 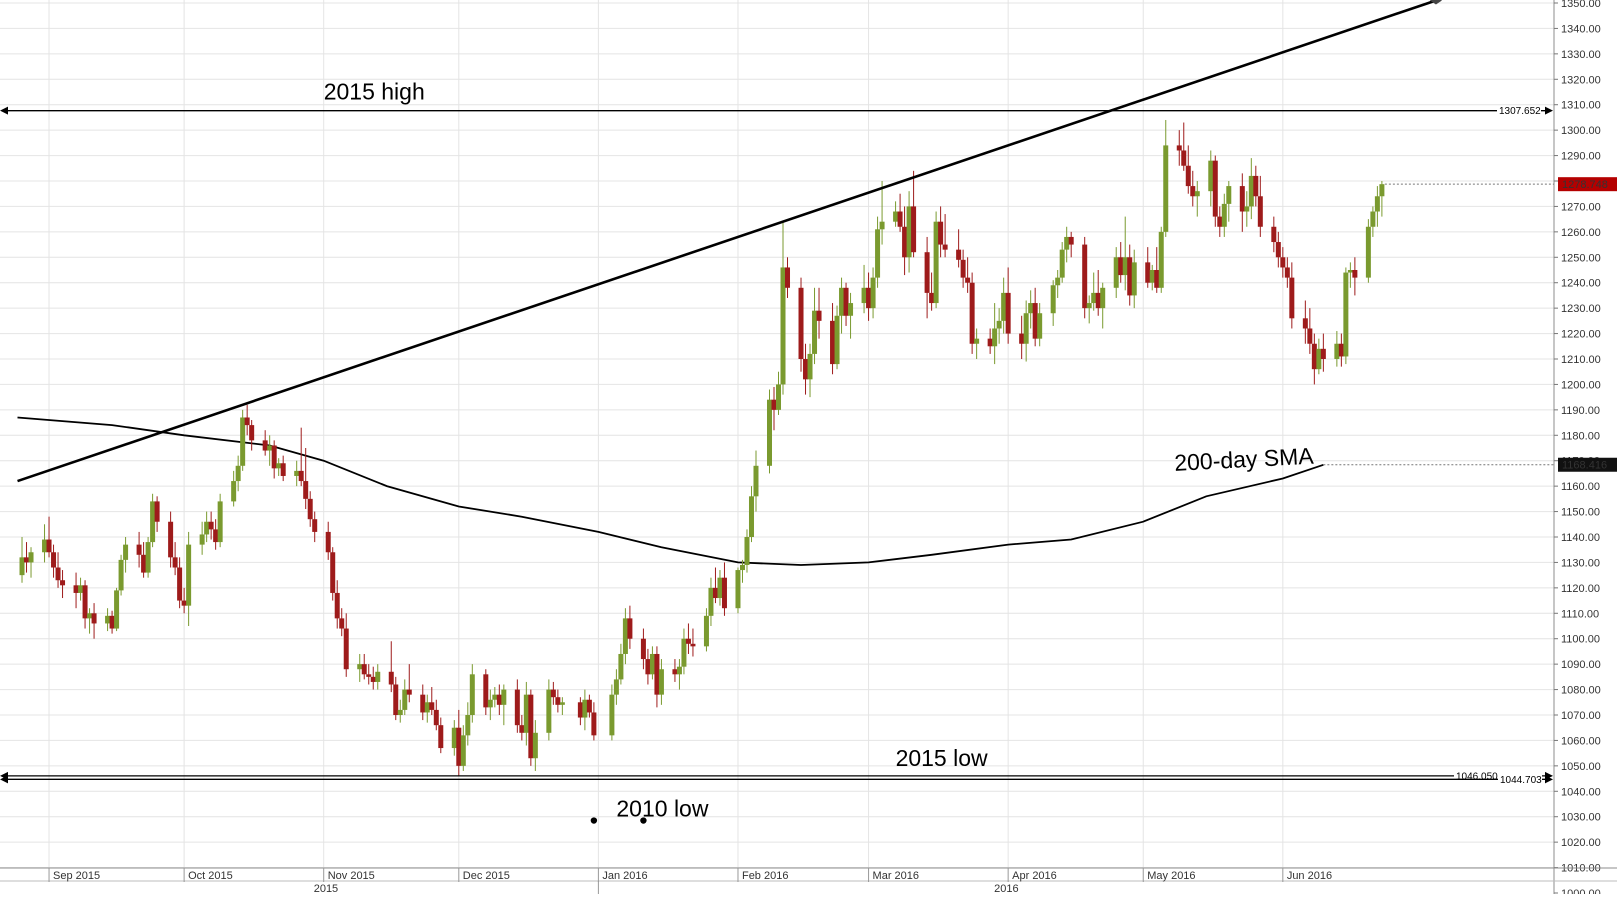 What do you see at coordinates (1581, 55) in the screenshot?
I see `y-tick-label: 1330.00` at bounding box center [1581, 55].